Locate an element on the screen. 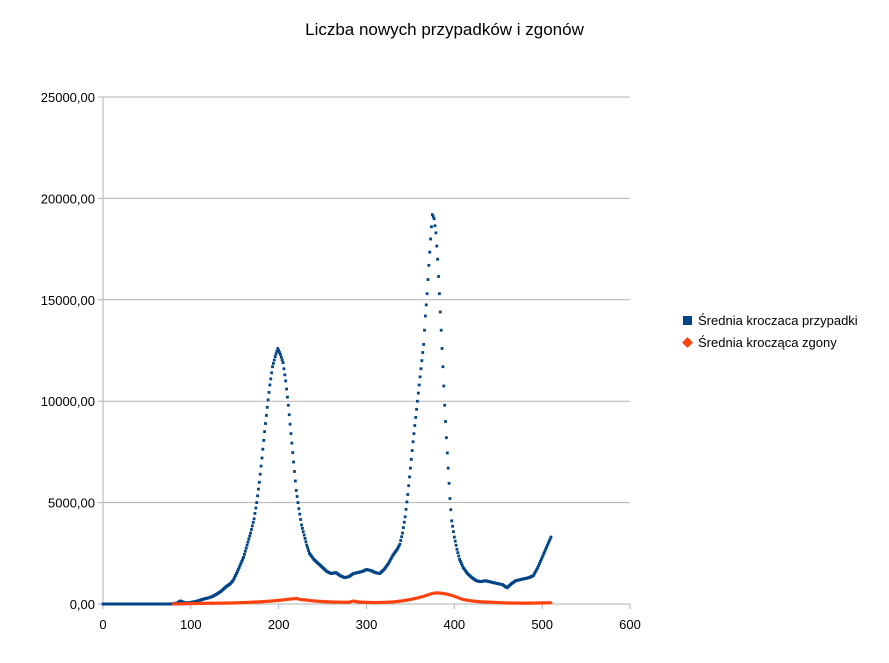 The width and height of the screenshot is (889, 663). series-deaths is located at coordinates (362, 598).